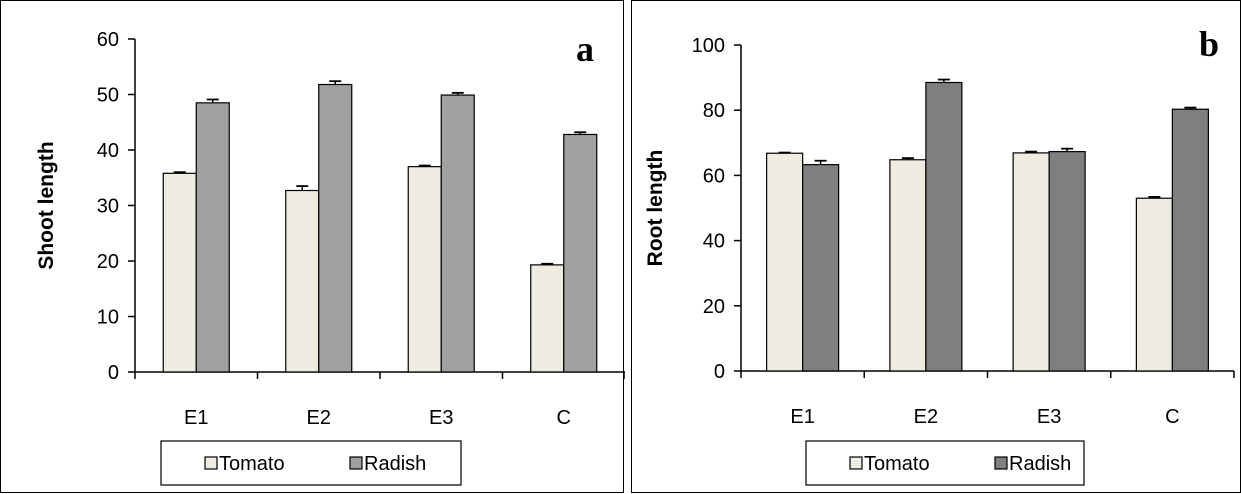 The width and height of the screenshot is (1241, 494). I want to click on y-tick-label: 80, so click(714, 111).